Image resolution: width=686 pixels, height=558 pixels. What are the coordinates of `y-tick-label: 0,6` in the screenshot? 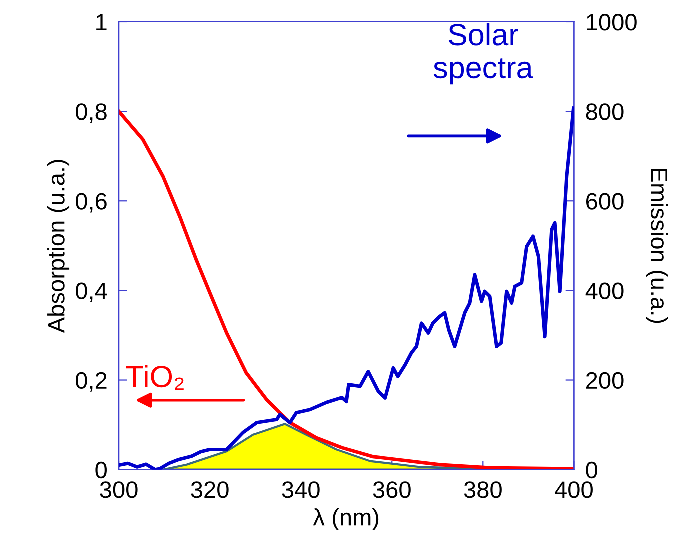 It's located at (91, 203).